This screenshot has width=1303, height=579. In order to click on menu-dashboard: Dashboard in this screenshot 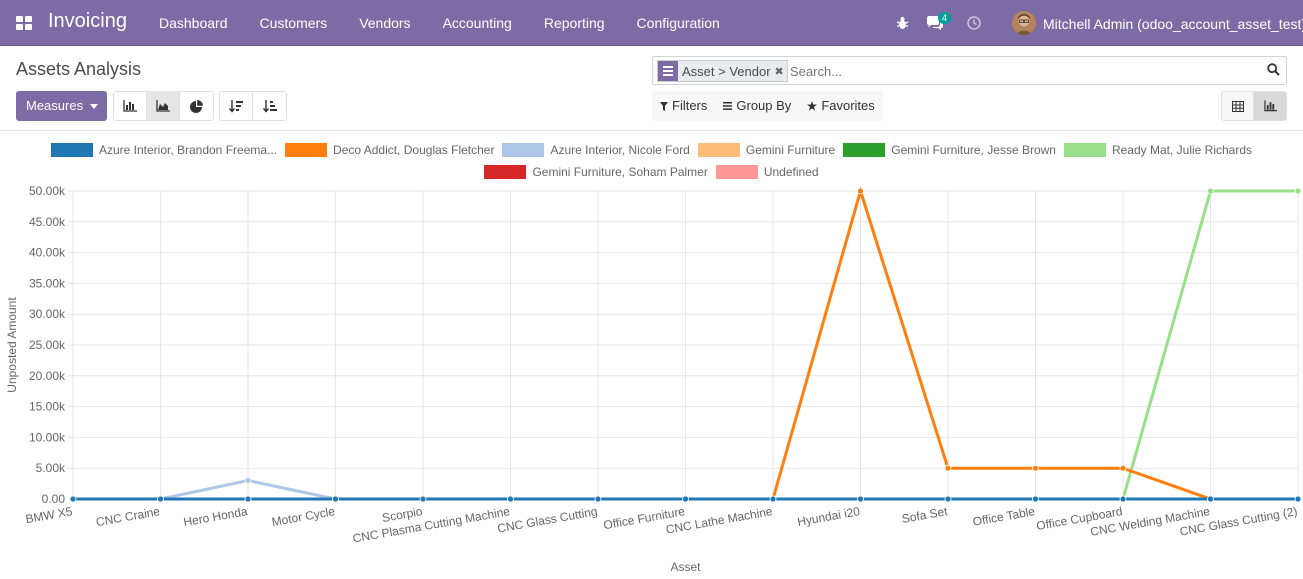, I will do `click(193, 23)`.